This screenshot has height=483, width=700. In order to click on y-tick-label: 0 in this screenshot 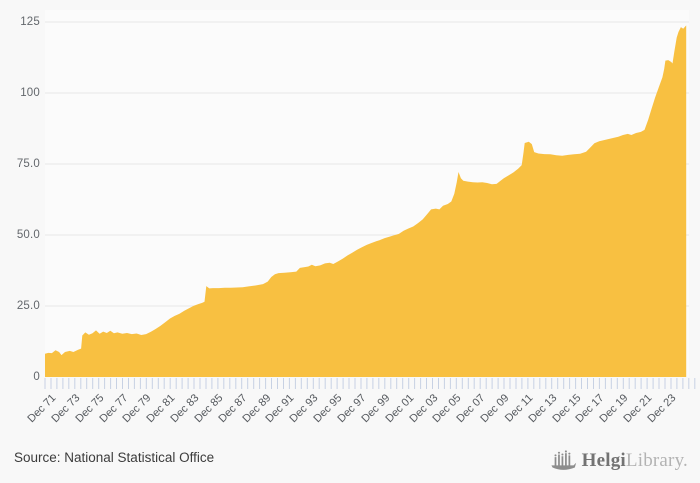, I will do `click(36, 377)`.